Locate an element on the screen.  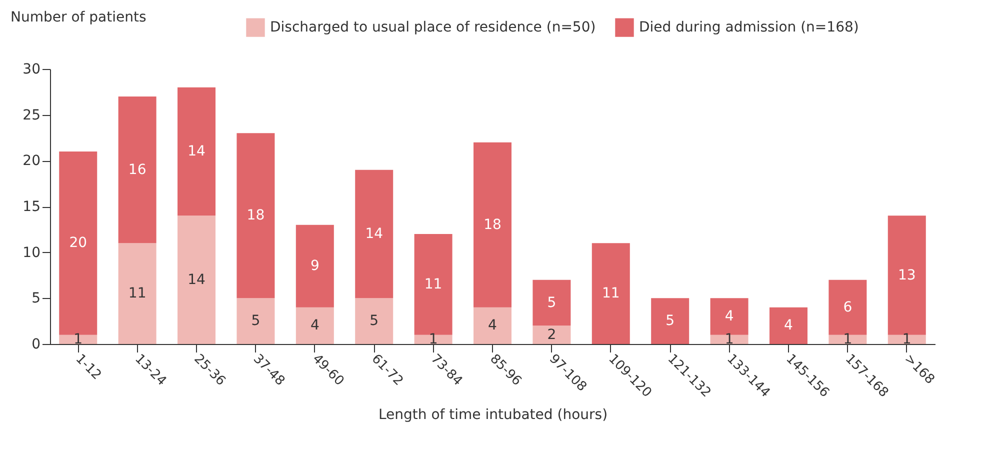
y-tick-label: 15 is located at coordinates (31, 207).